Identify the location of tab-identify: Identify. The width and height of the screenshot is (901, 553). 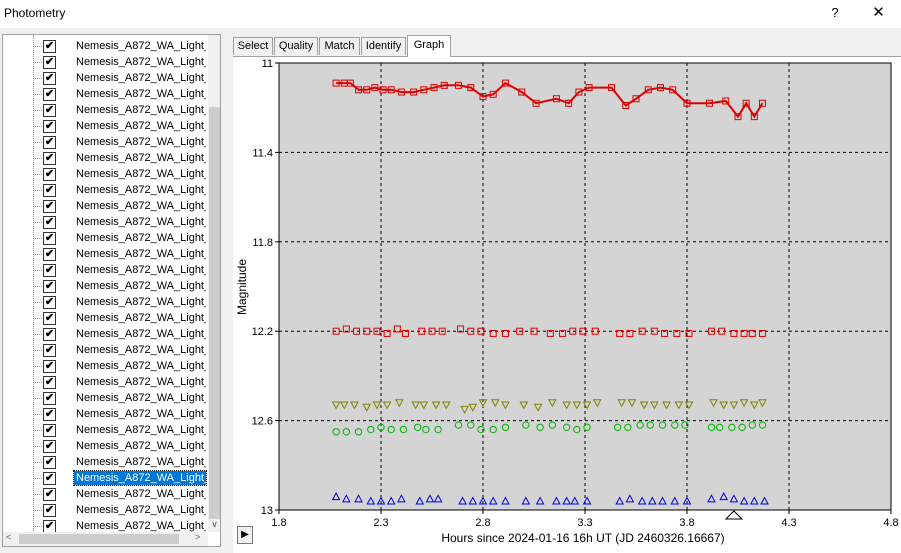
(383, 46).